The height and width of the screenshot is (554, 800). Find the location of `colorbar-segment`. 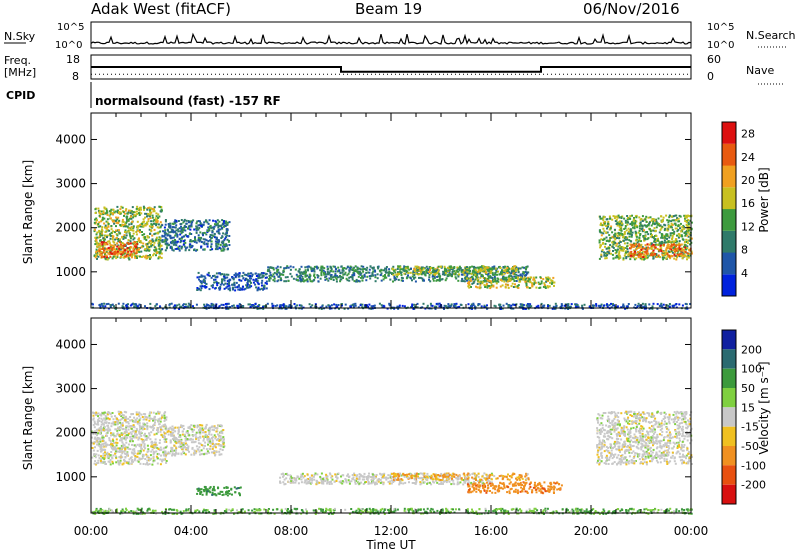

colorbar-segment is located at coordinates (729, 133).